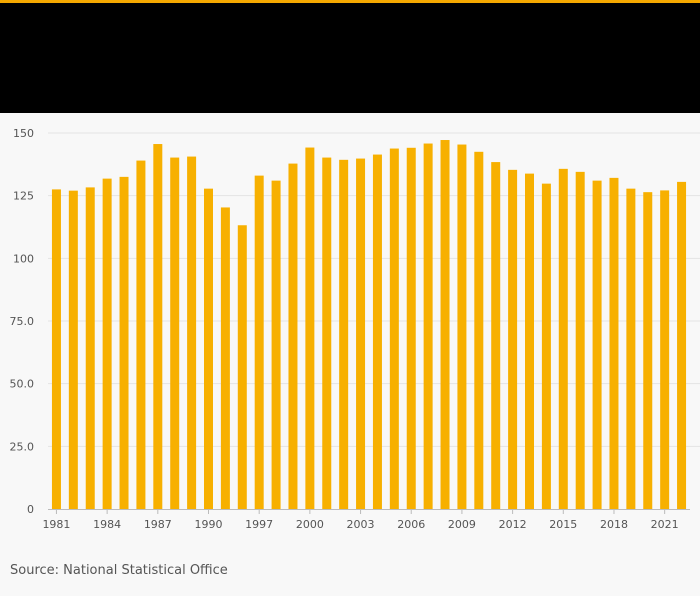  What do you see at coordinates (361, 524) in the screenshot?
I see `x-tick-label: 2003` at bounding box center [361, 524].